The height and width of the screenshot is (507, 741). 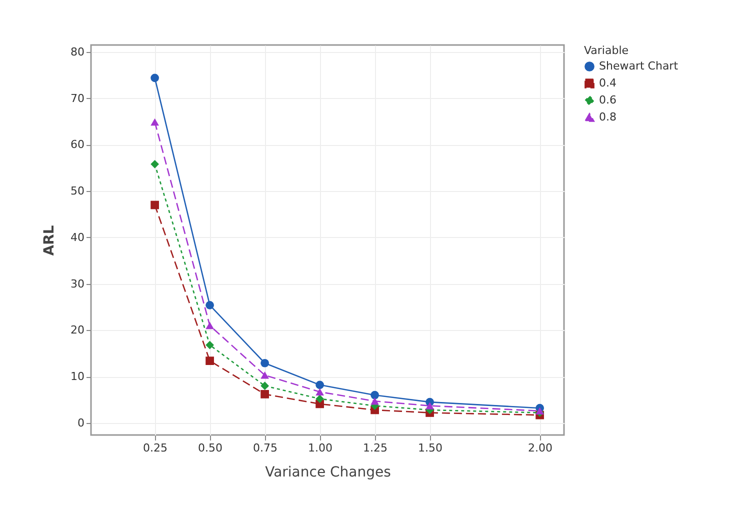 What do you see at coordinates (77, 51) in the screenshot?
I see `y-tick-label: 80` at bounding box center [77, 51].